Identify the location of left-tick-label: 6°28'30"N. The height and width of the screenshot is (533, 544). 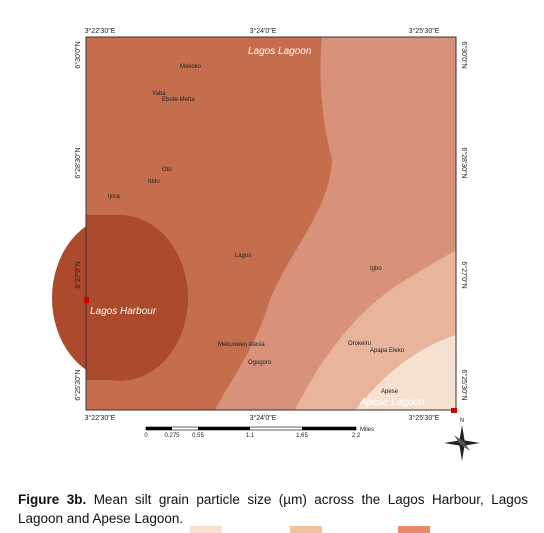
(78, 162).